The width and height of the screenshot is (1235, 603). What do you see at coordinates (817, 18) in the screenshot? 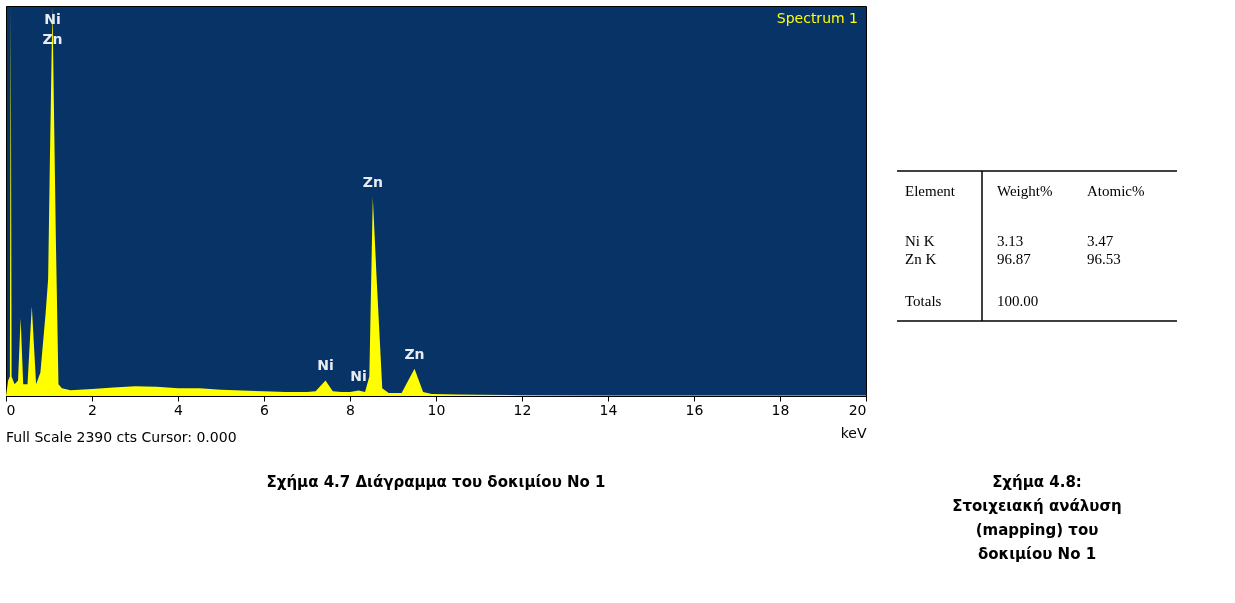
I see `chart-title: Spectrum 1` at bounding box center [817, 18].